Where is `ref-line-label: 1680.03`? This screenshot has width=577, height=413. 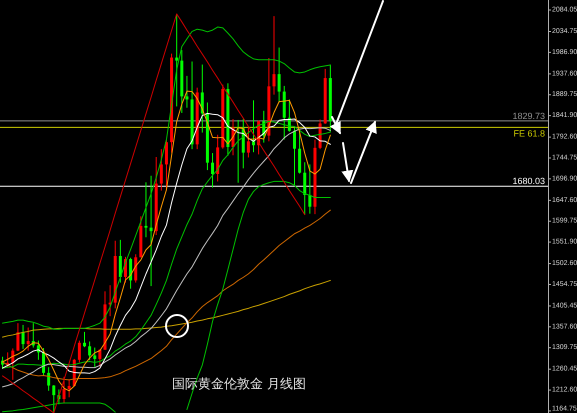
ref-line-label: 1680.03 is located at coordinates (528, 181).